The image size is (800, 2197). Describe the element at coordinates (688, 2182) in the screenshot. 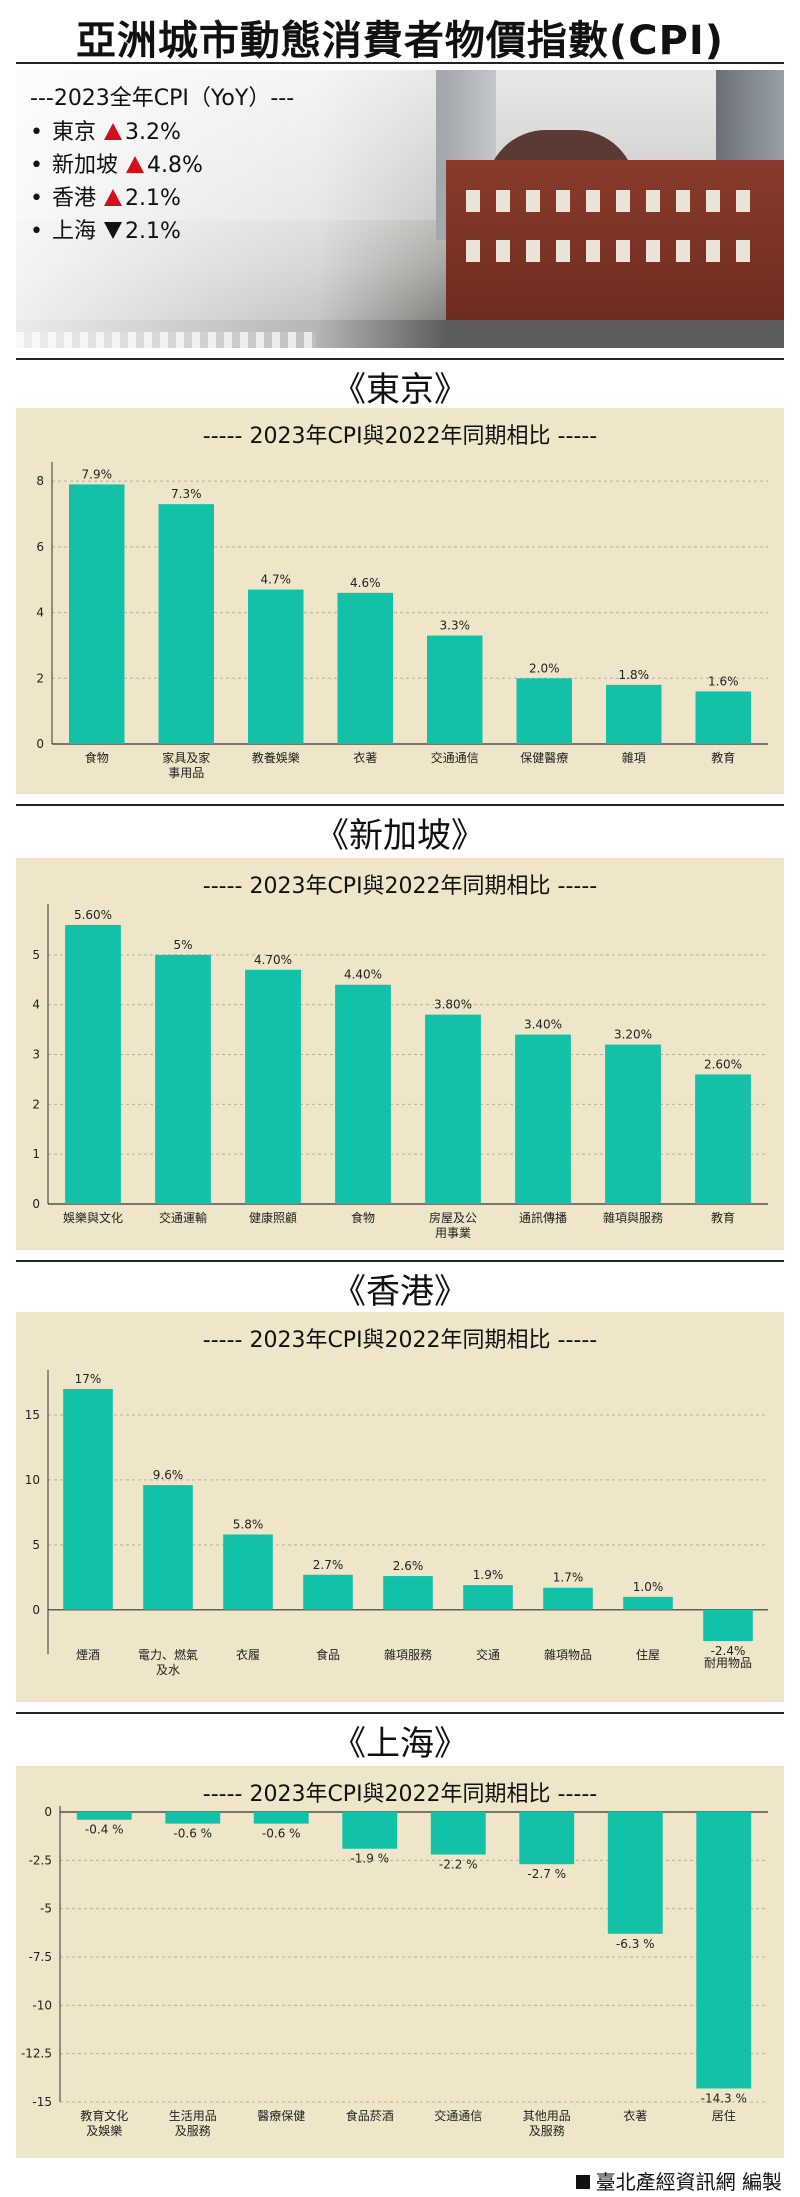

I see `footer-credit-text: 臺北產經資訊網 編製` at that location.